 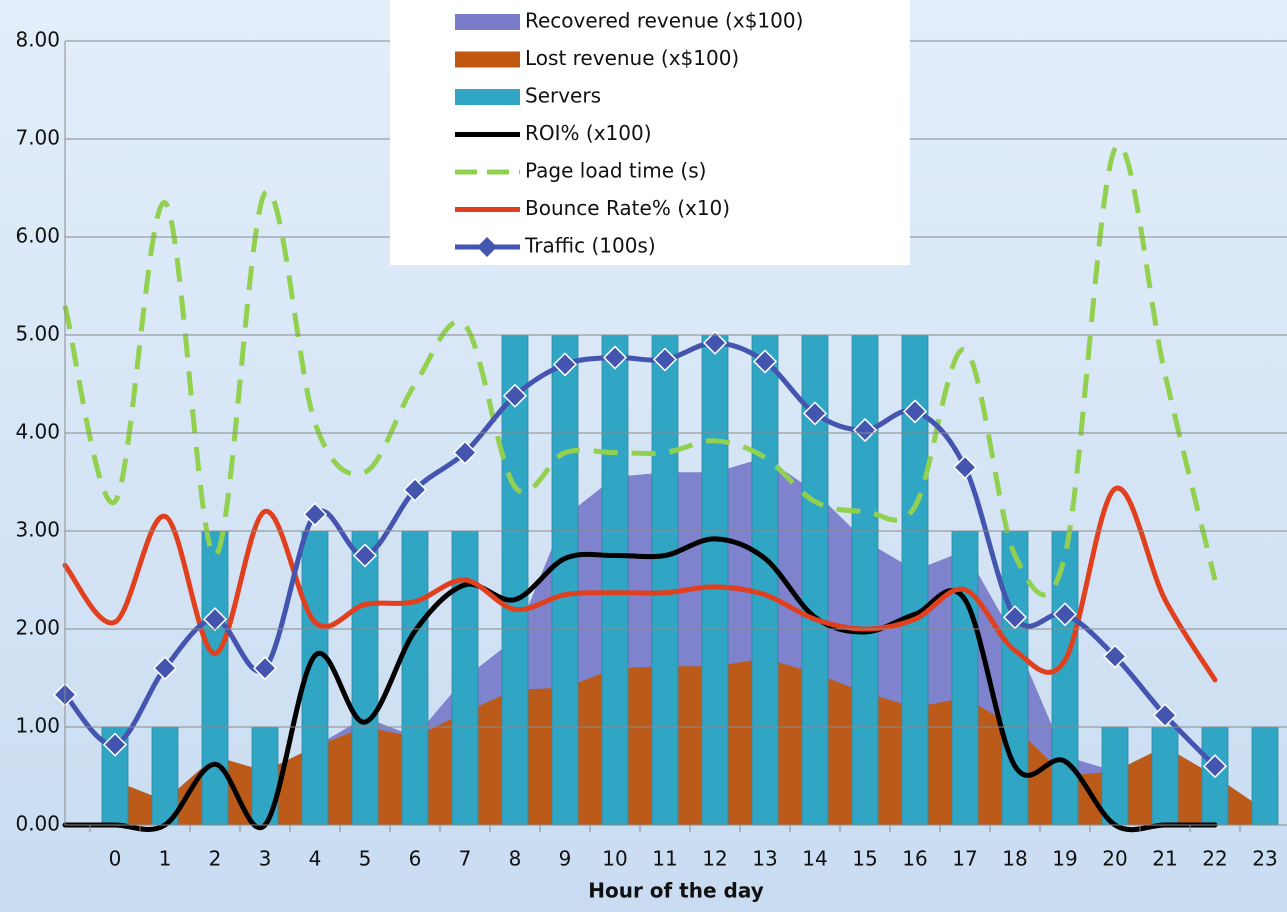 What do you see at coordinates (764, 859) in the screenshot?
I see `x-tick-label: 13` at bounding box center [764, 859].